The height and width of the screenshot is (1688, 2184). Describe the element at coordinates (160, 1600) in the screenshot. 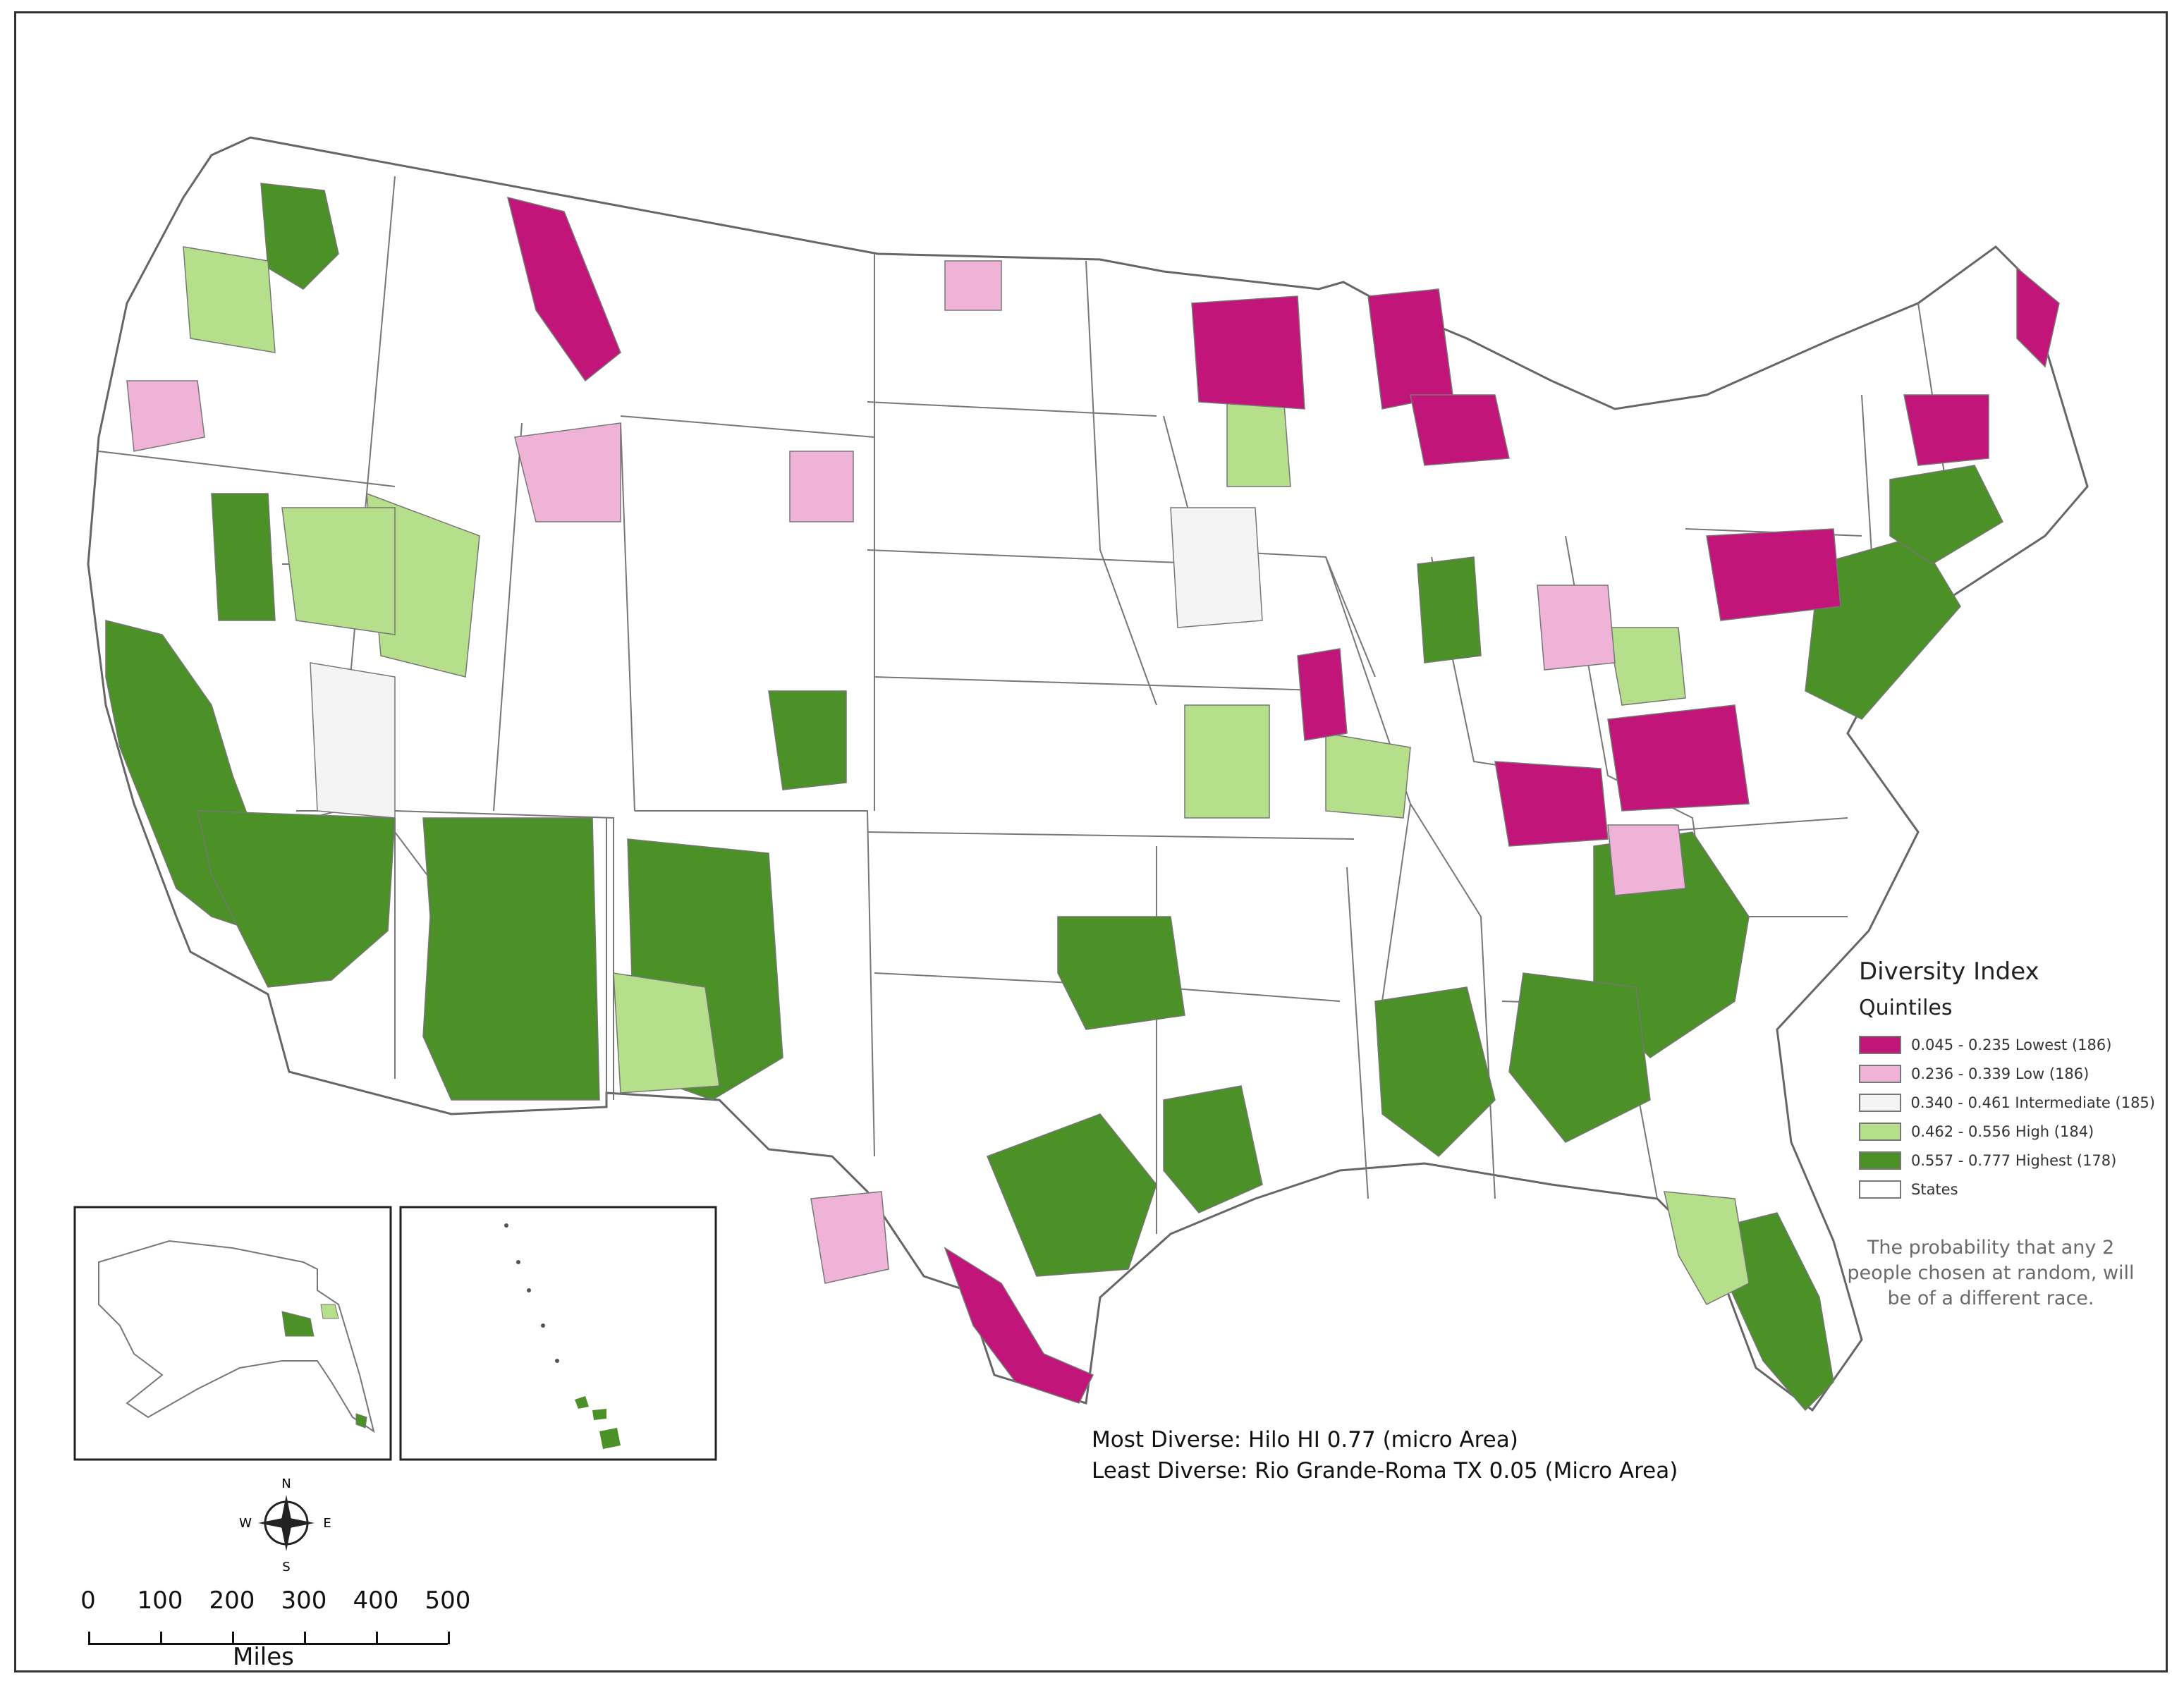

I see `scale-tick-label: 100` at that location.